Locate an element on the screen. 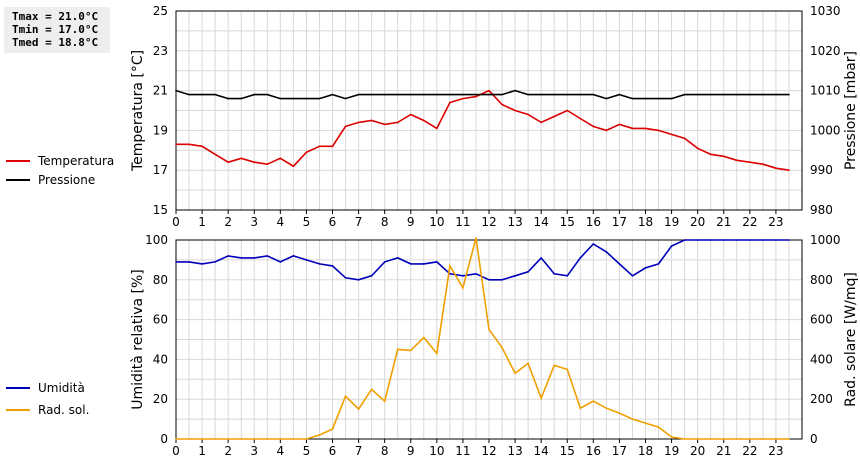 This screenshot has width=860, height=460. series-line-pressione is located at coordinates (482, 94).